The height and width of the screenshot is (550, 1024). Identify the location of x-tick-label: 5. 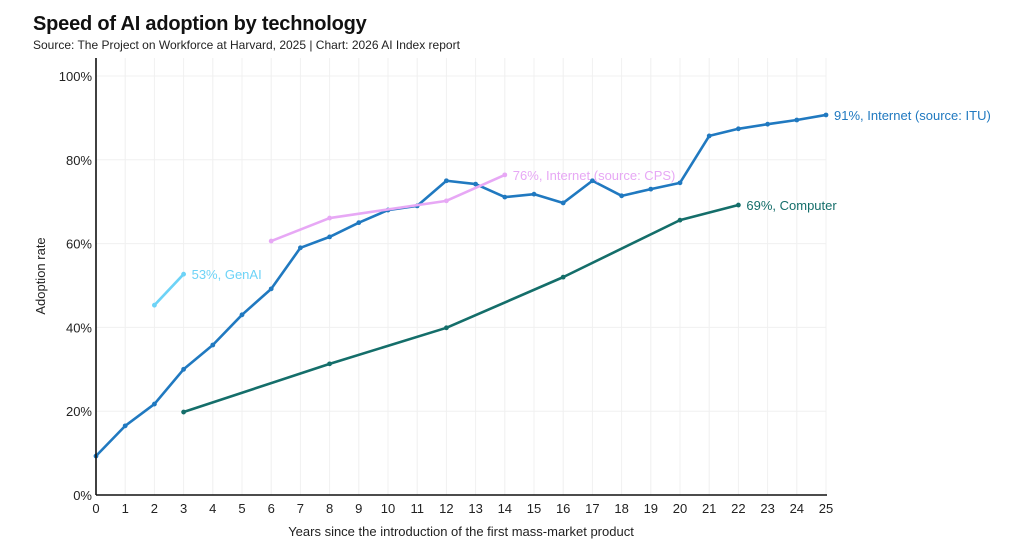
(241, 508).